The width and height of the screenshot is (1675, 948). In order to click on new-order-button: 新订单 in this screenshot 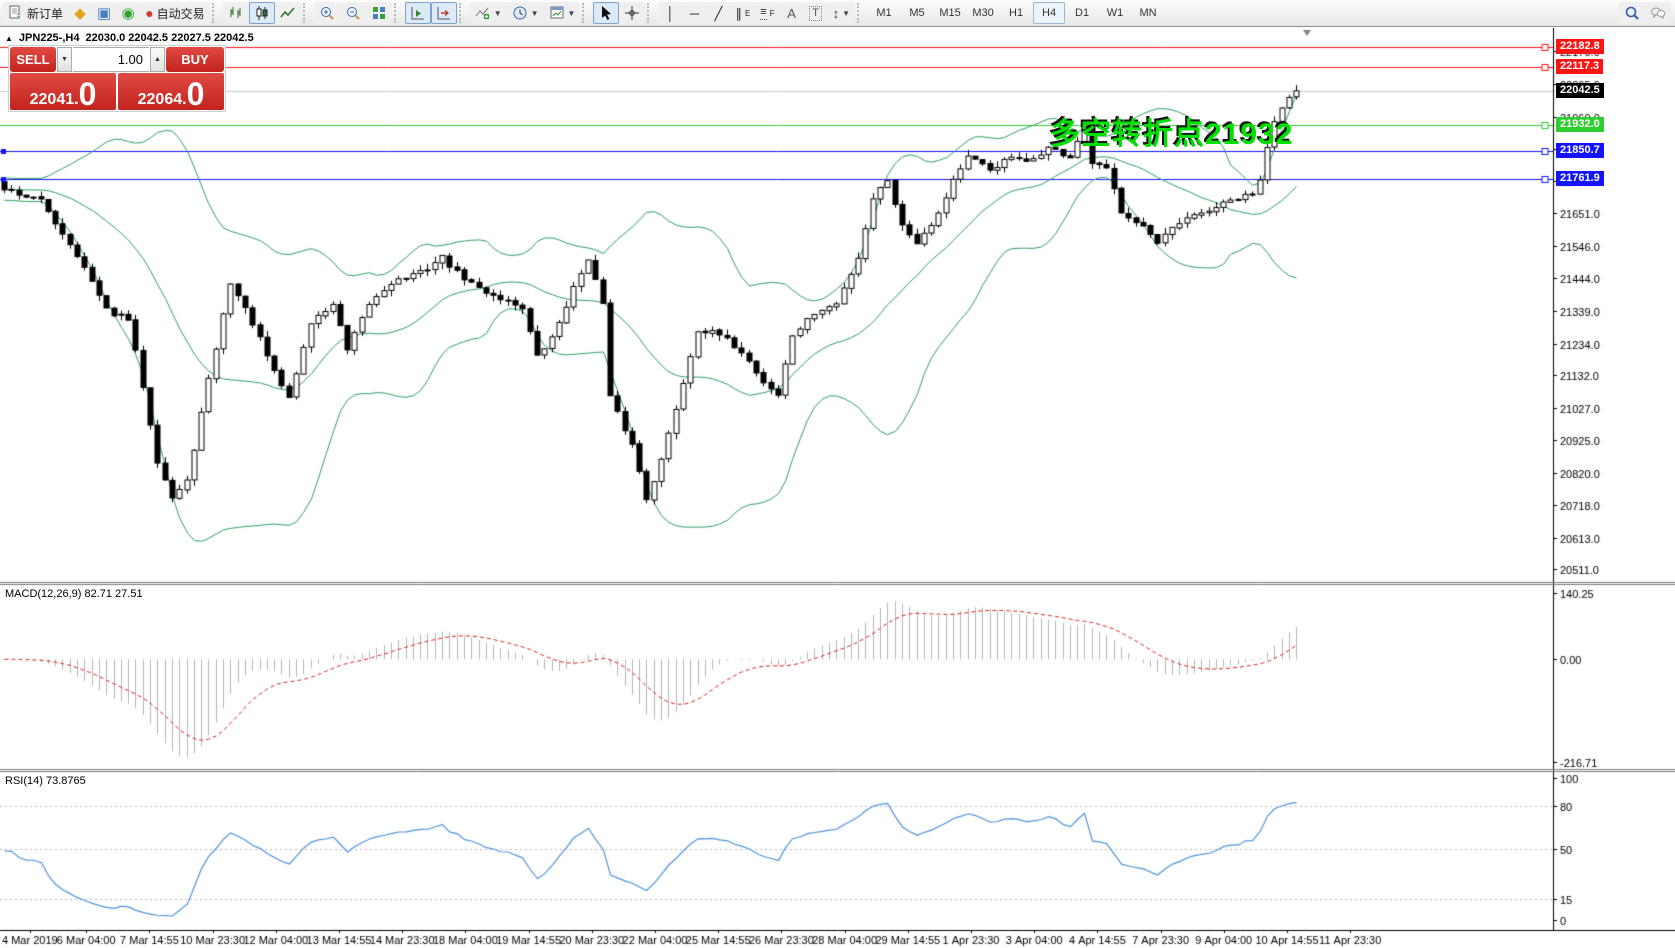, I will do `click(36, 13)`.